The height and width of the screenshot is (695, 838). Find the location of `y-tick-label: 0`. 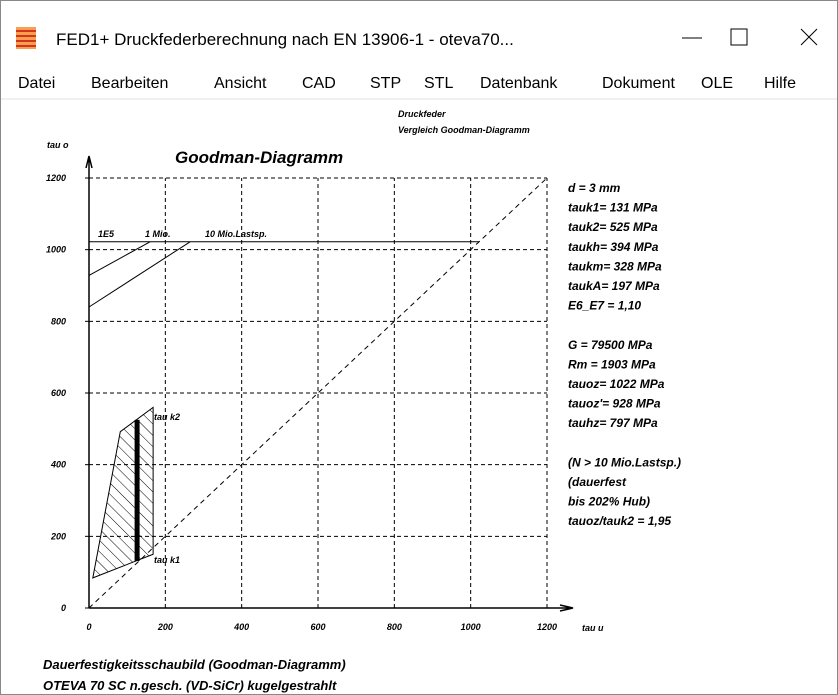

y-tick-label: 0 is located at coordinates (63, 608).